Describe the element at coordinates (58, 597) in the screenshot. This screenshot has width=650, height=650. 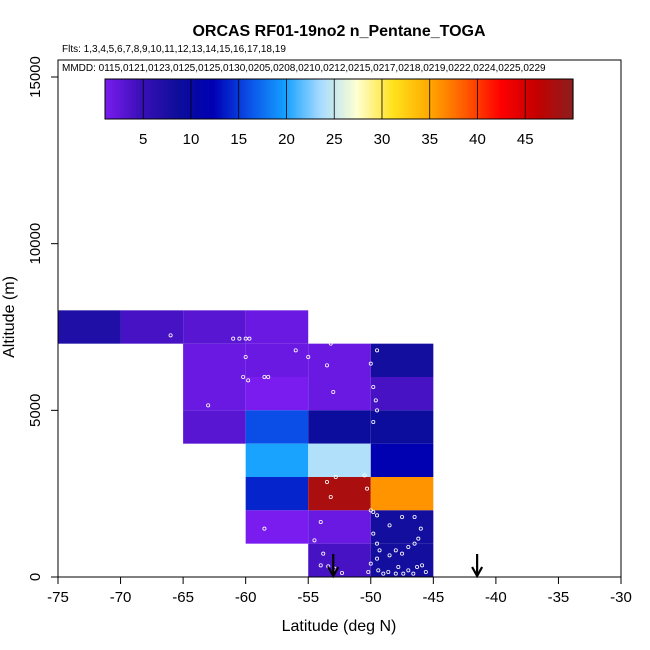
I see `x-tick-label: -75` at that location.